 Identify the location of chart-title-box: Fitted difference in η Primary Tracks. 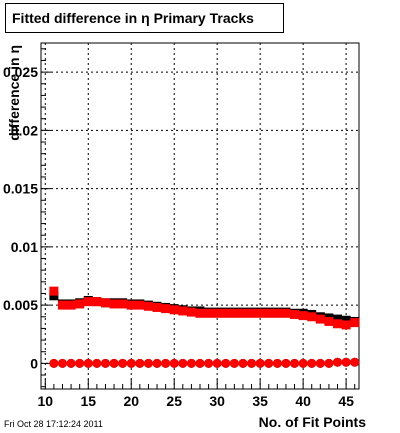
(144, 18).